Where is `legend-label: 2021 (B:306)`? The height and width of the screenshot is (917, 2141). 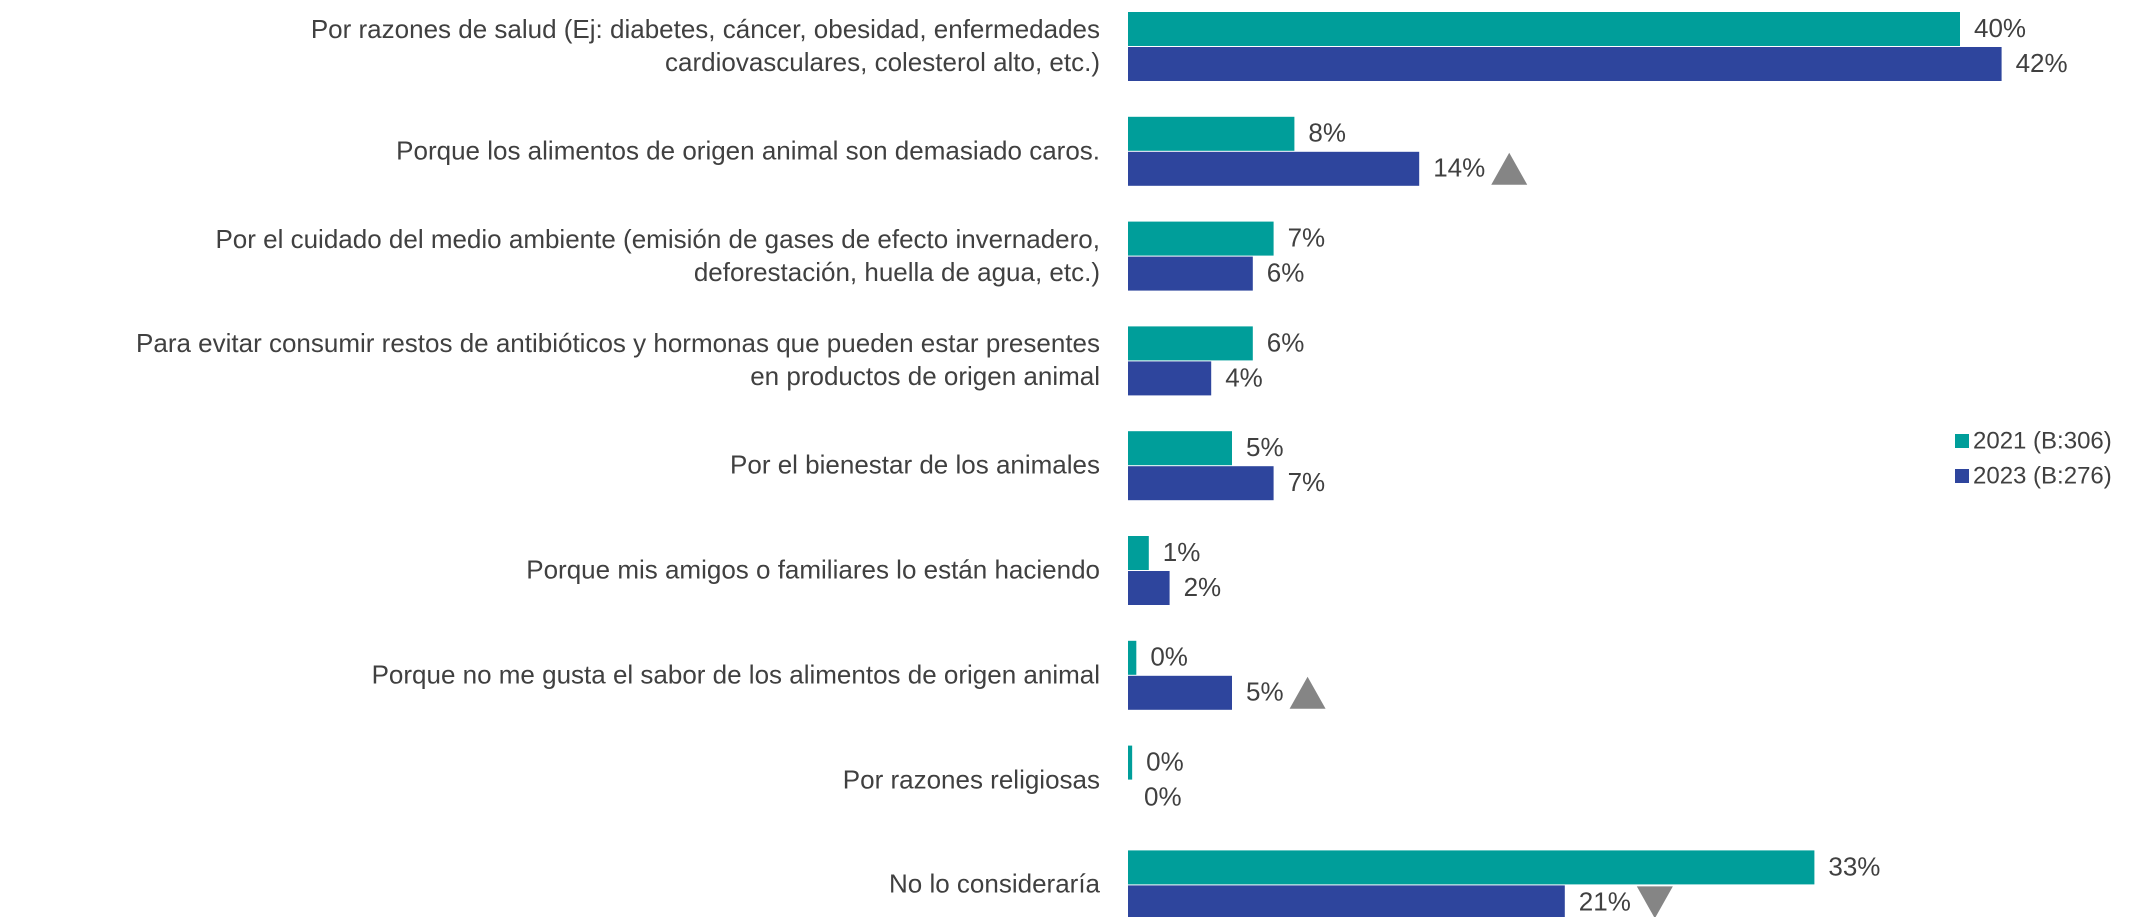
legend-label: 2021 (B:306) is located at coordinates (2042, 440).